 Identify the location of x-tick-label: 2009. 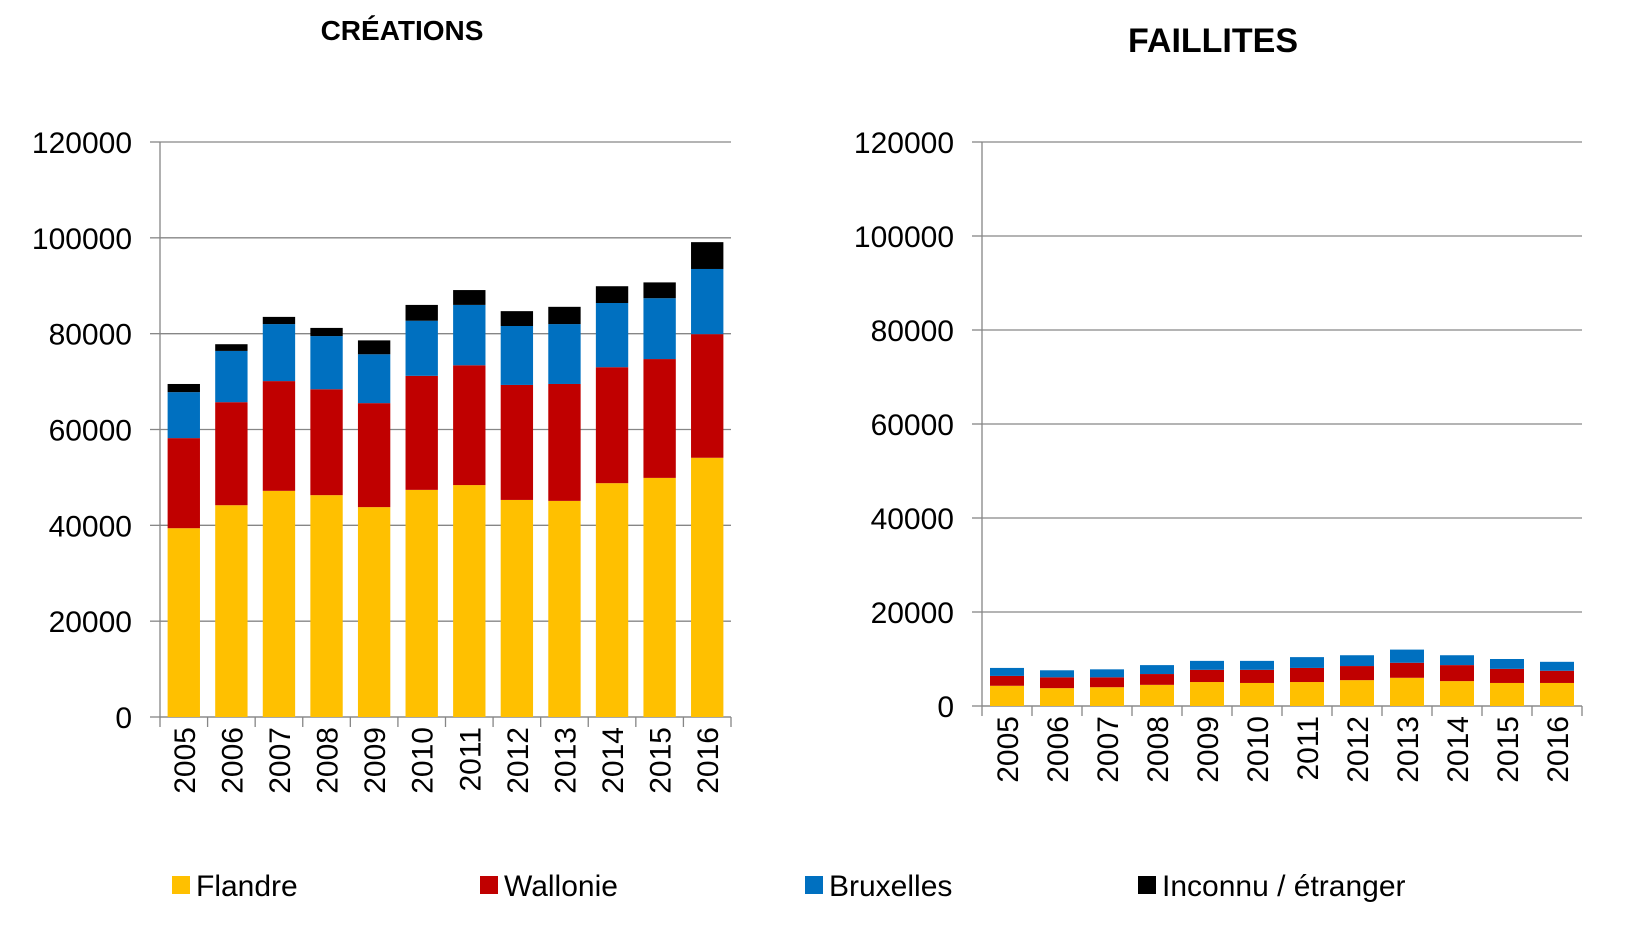
(375, 760).